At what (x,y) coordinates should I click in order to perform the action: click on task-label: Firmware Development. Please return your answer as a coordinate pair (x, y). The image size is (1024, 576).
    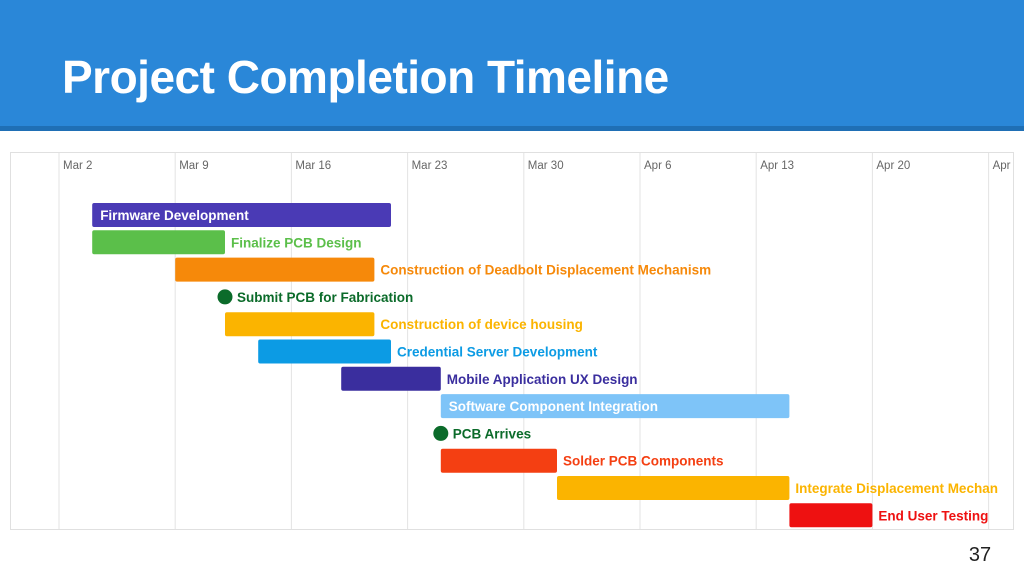
    Looking at the image, I should click on (174, 215).